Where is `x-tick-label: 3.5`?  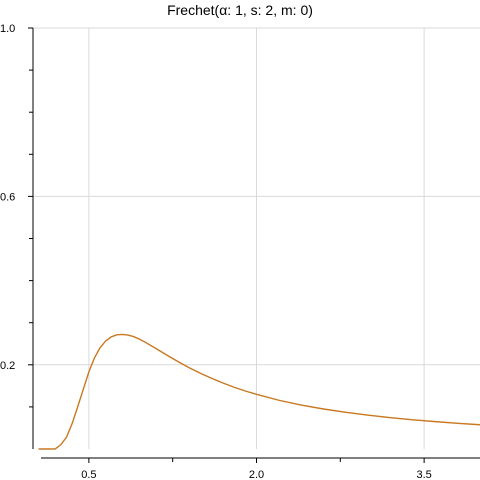
x-tick-label: 3.5 is located at coordinates (423, 474).